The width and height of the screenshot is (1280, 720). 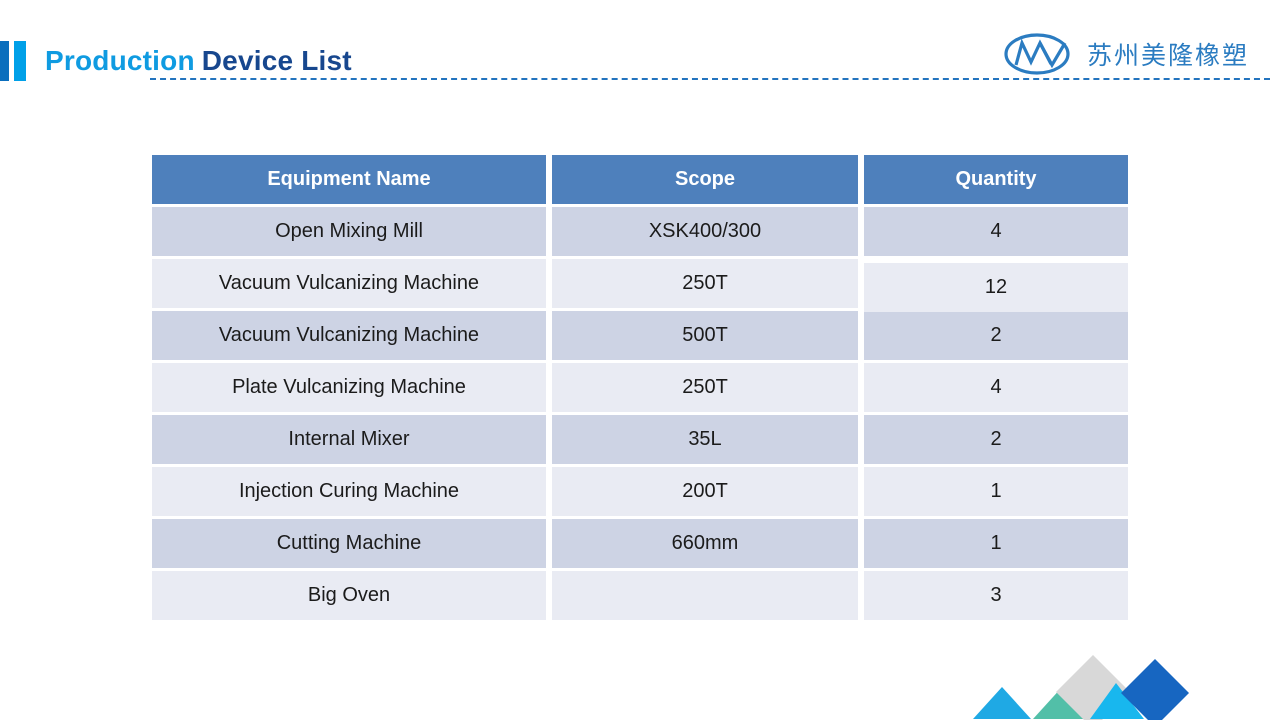 I want to click on cell-equipment-name: Cutting Machine, so click(x=349, y=543).